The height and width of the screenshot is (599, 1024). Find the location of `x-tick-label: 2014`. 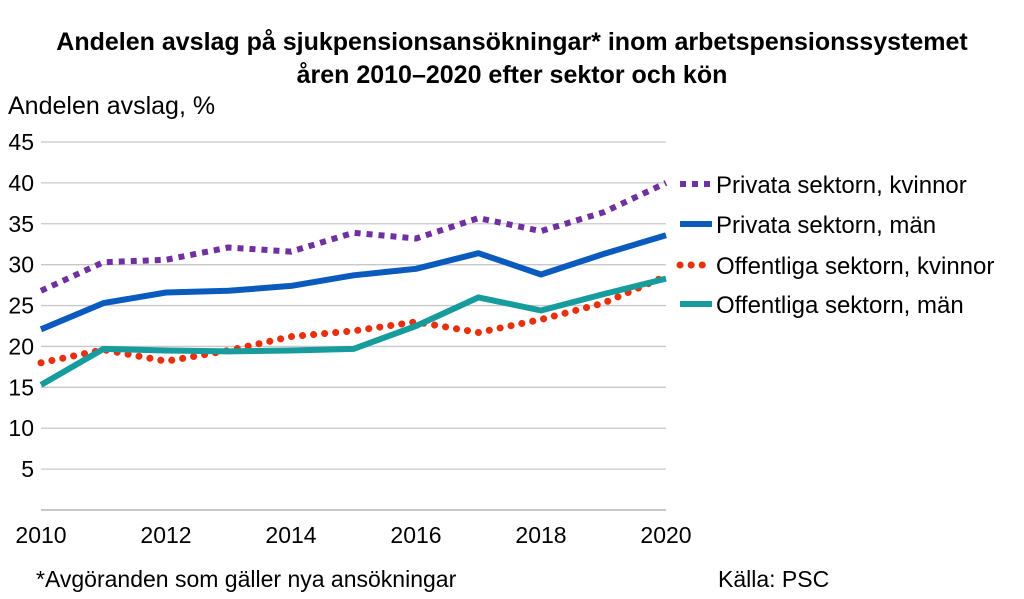

x-tick-label: 2014 is located at coordinates (290, 535).